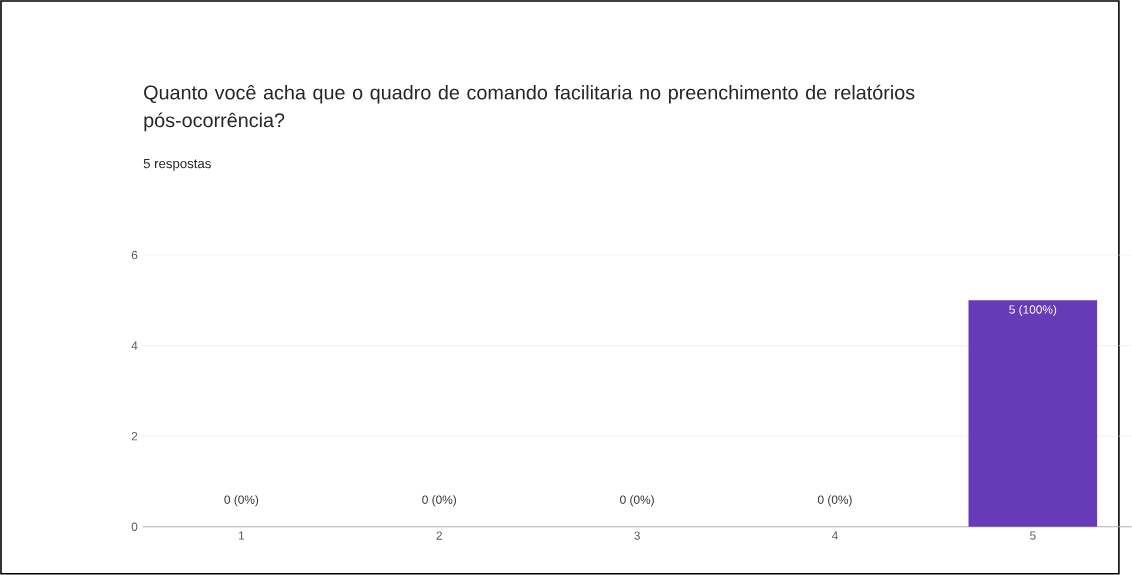  Describe the element at coordinates (134, 436) in the screenshot. I see `y-tick-label: 2` at that location.